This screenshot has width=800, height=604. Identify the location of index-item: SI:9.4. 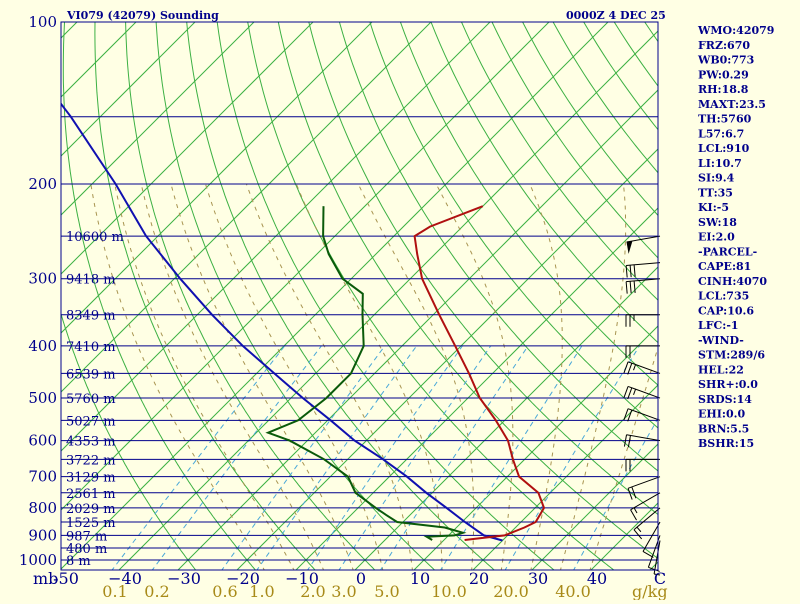
(716, 178).